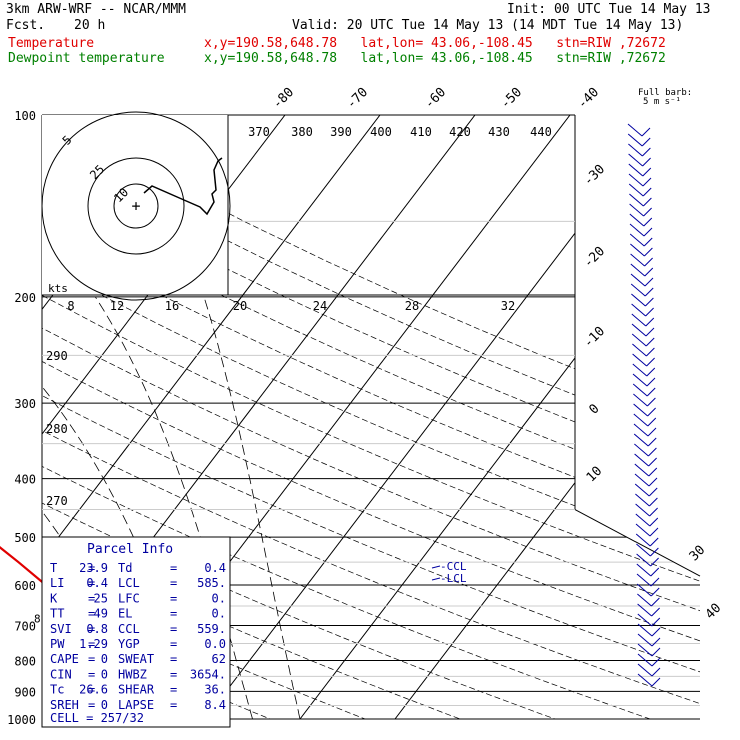 This screenshot has width=740, height=740. I want to click on parcel-value: 49, so click(101, 614).